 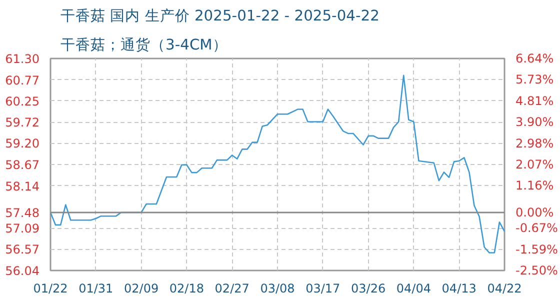 I want to click on chart-subtitle: 干香菇；通货（3-4CM）, so click(x=144, y=45).